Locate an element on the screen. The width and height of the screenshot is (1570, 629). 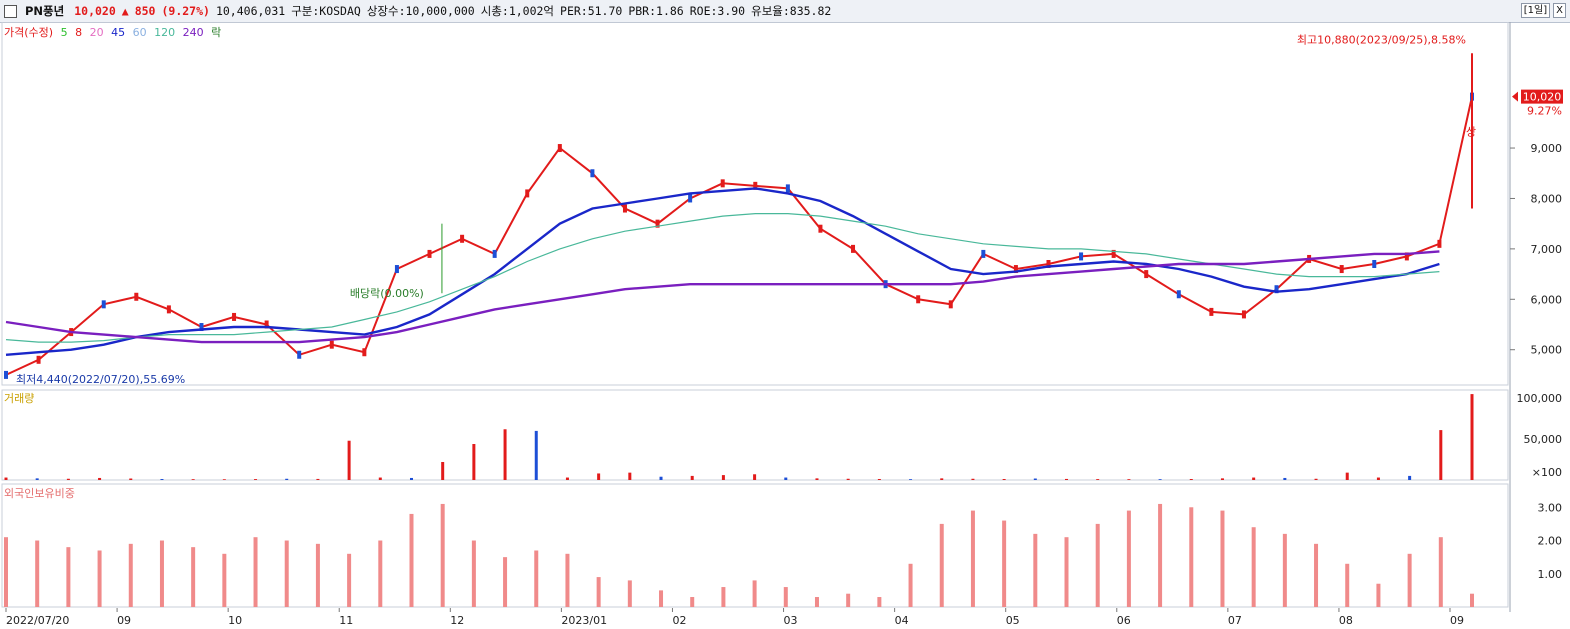
price-tick-label: 5,000 is located at coordinates (1547, 350).